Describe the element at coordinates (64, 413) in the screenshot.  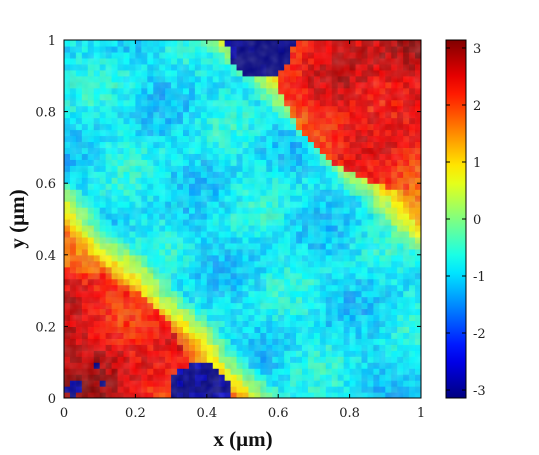
I see `x-tick-label: 0` at that location.